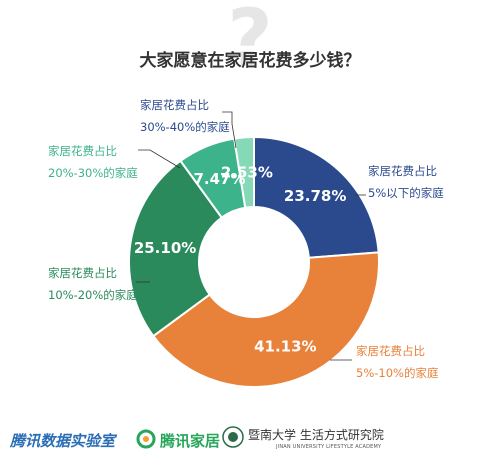 The height and width of the screenshot is (462, 500). I want to click on callout-line2: 5%-10%的家庭, so click(397, 373).